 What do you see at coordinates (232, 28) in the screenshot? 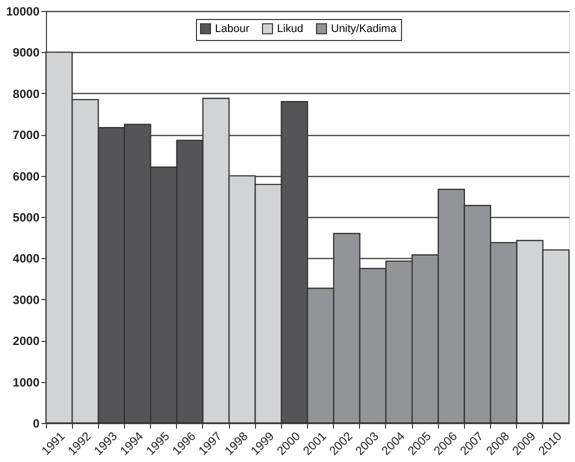
I see `legend-label: Labour` at bounding box center [232, 28].